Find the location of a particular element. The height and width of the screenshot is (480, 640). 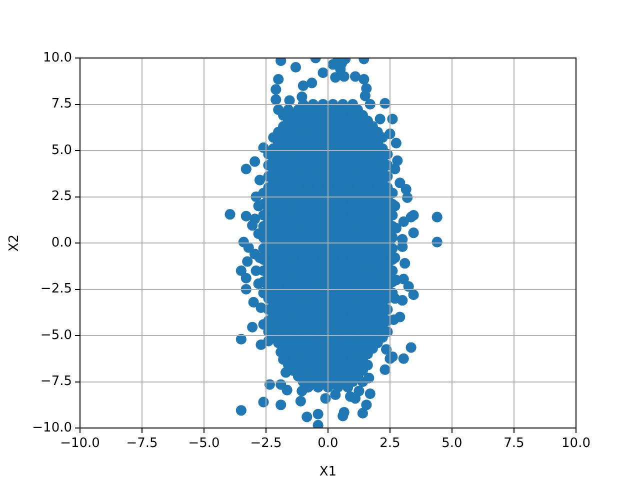

x-tick-label: 2.5 is located at coordinates (390, 444).